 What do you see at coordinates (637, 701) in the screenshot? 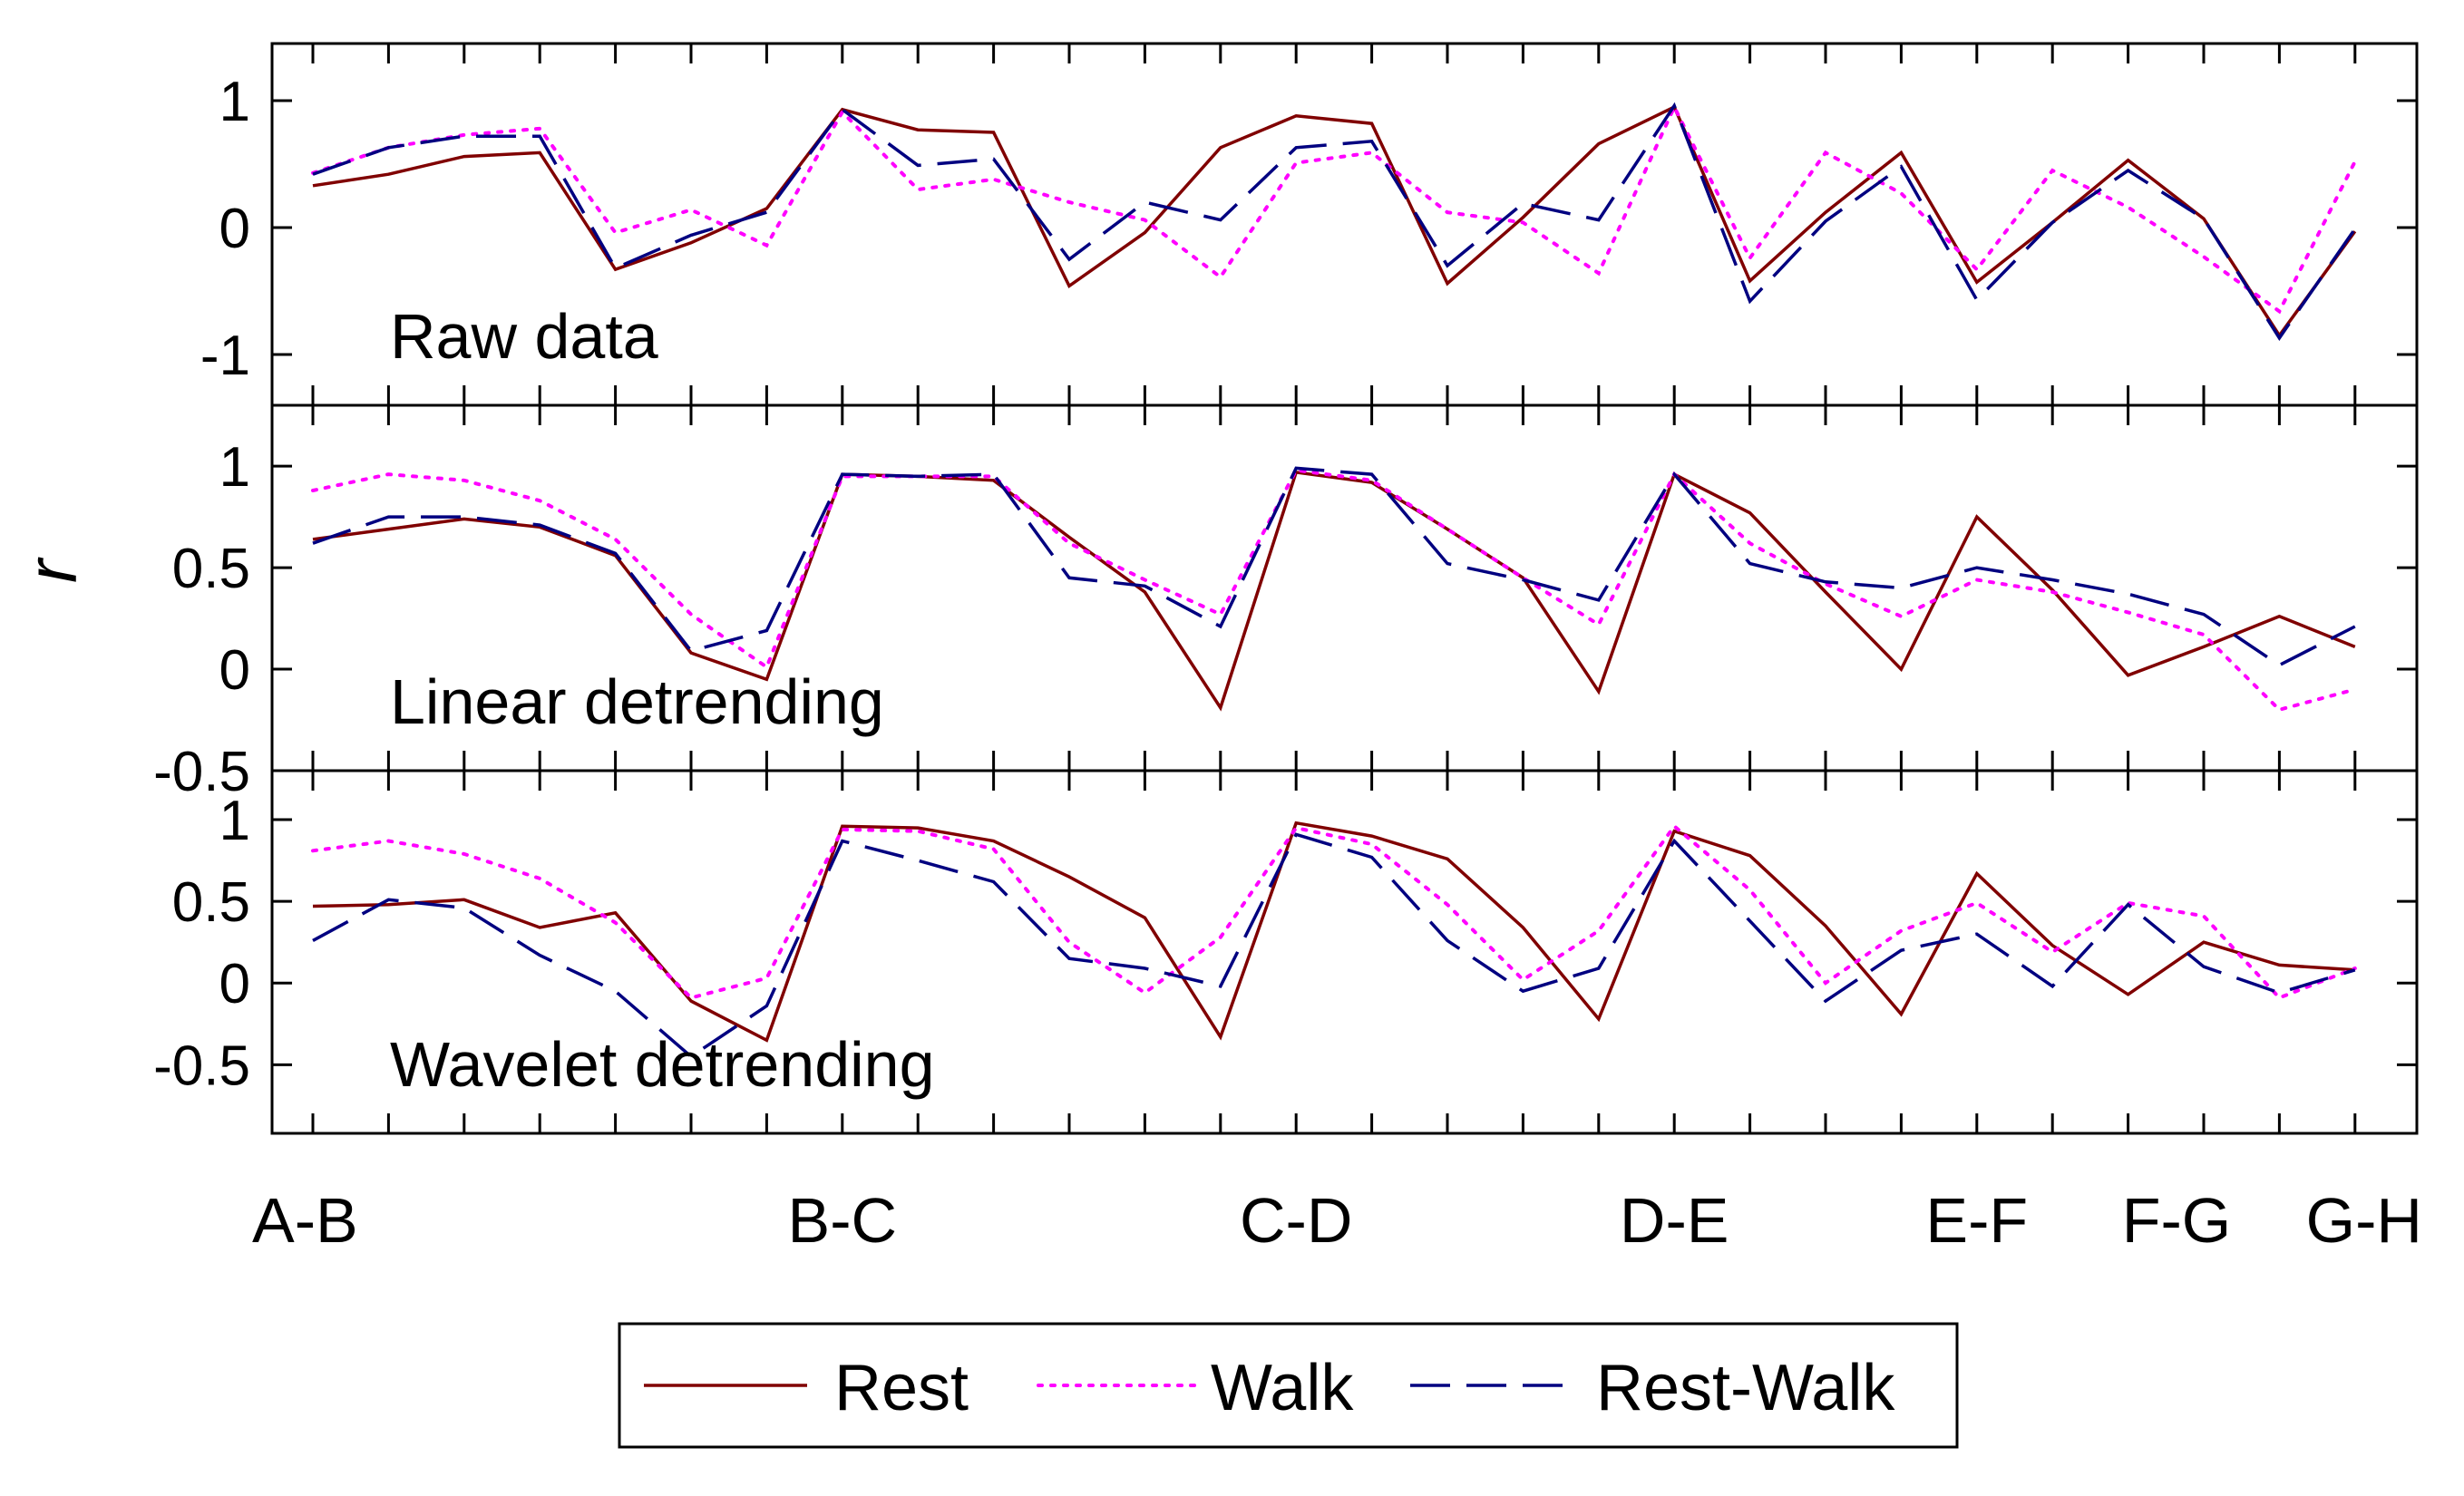
I see `panel-title: Linear detrending` at bounding box center [637, 701].